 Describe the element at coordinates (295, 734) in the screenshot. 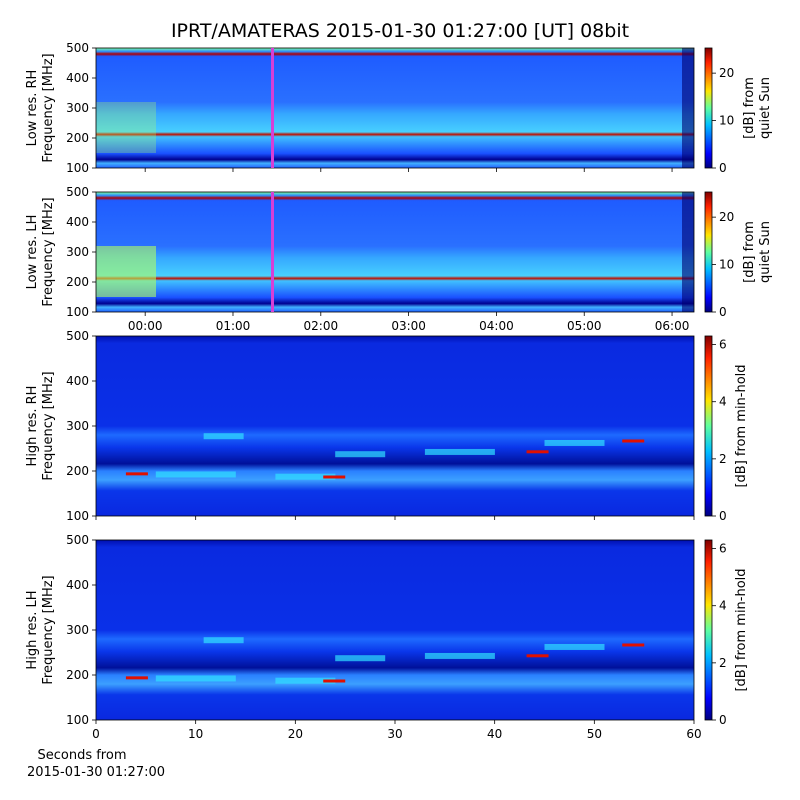

I see `x-tick-label: 20` at that location.